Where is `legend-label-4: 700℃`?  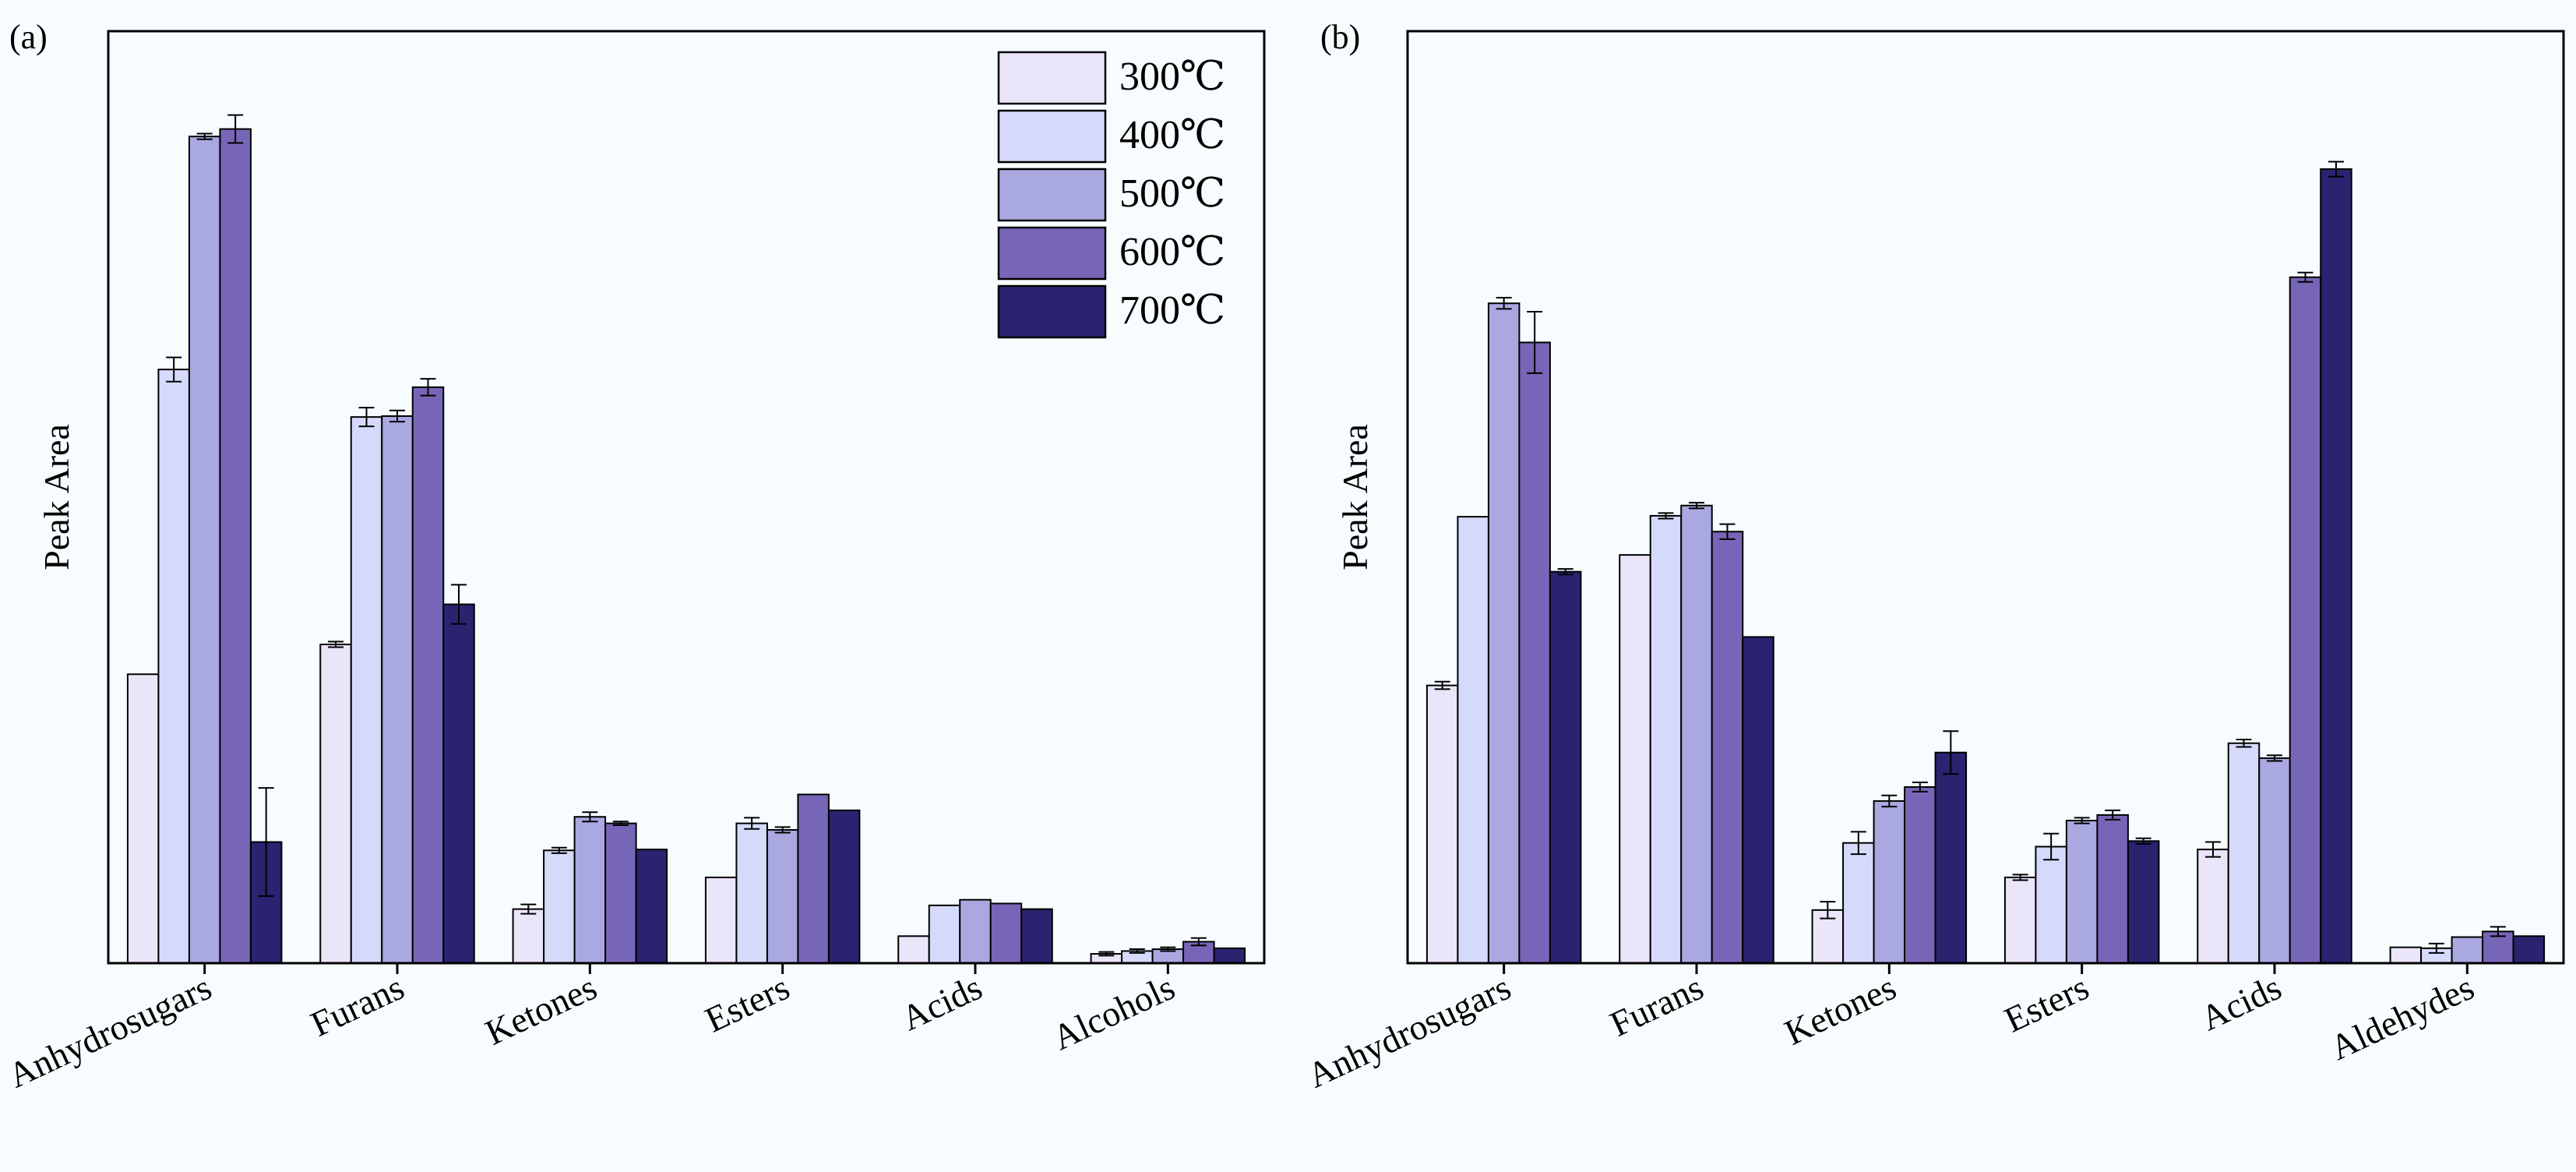
legend-label-4: 700℃ is located at coordinates (1172, 310).